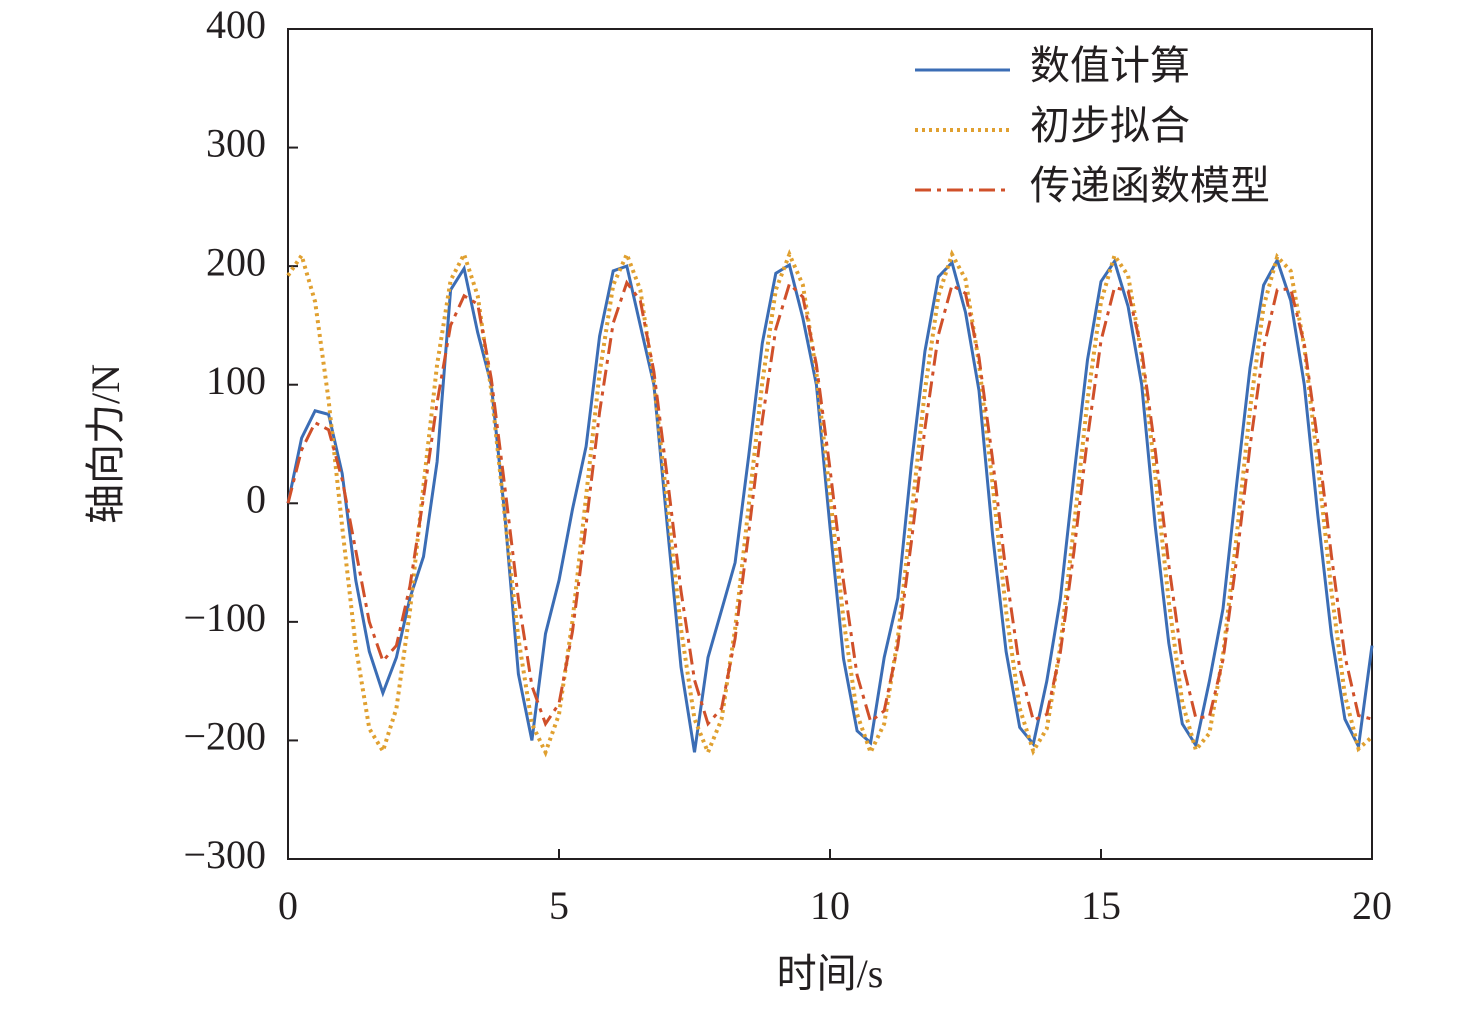  What do you see at coordinates (1150, 185) in the screenshot?
I see `legend-label: 传递函数模型` at bounding box center [1150, 185].